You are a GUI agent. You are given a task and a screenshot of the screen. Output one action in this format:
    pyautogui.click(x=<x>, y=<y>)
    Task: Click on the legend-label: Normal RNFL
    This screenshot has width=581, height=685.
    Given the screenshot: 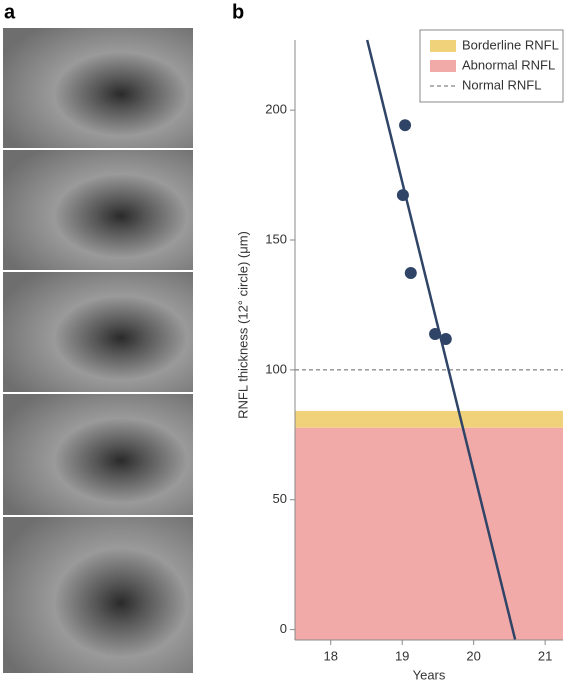 What is the action you would take?
    pyautogui.click(x=501, y=84)
    